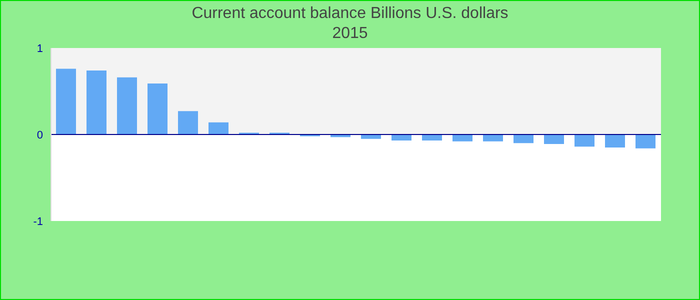 Image resolution: width=700 pixels, height=300 pixels. I want to click on y-tick-label: 1, so click(39, 48).